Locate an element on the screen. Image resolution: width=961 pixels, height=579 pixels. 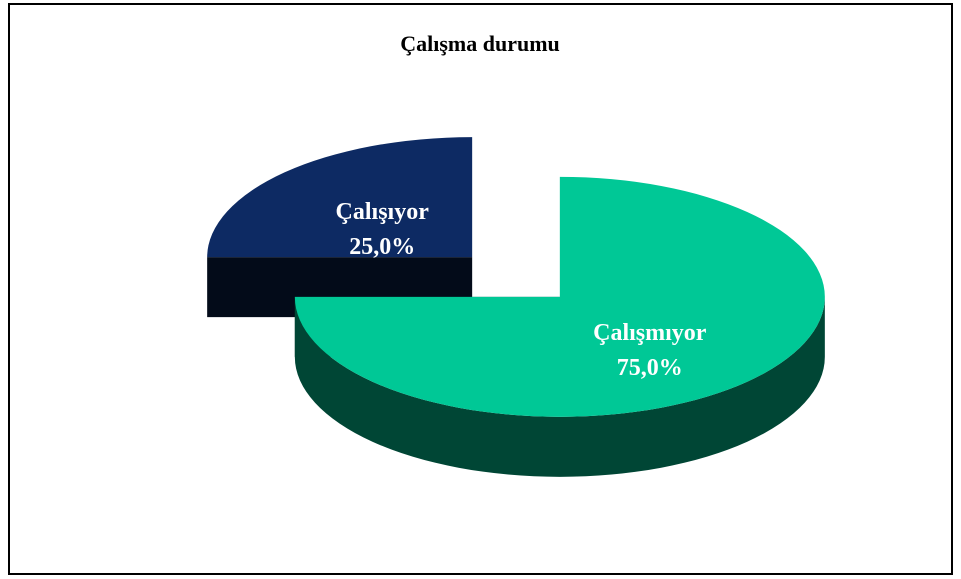
pie-slice is located at coordinates (340, 197).